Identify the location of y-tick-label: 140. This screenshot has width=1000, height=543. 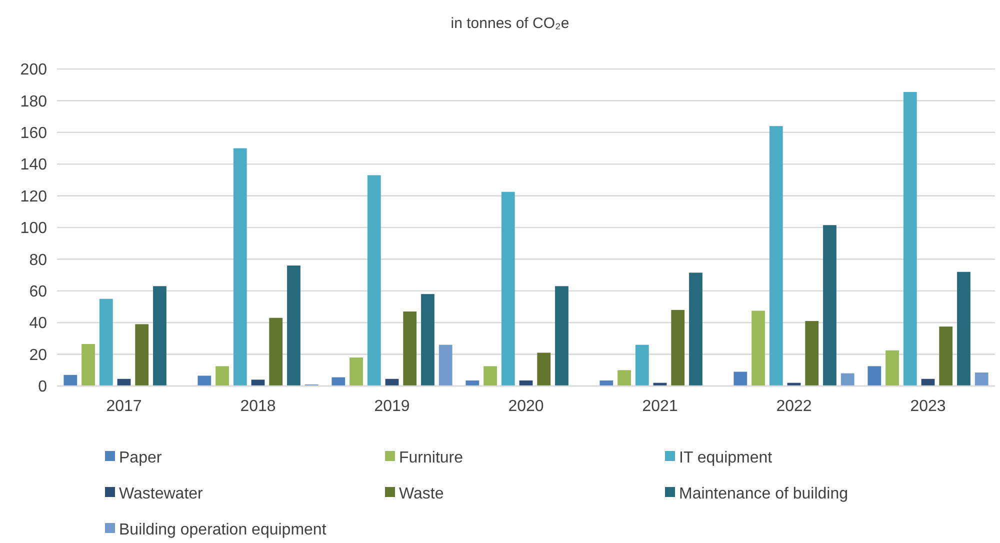
(34, 165).